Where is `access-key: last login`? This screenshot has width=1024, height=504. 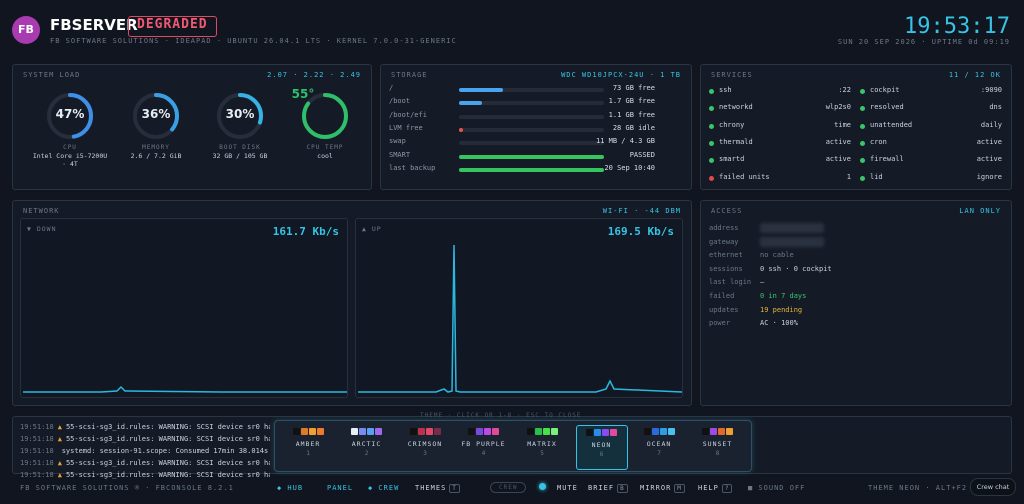 access-key: last login is located at coordinates (730, 282).